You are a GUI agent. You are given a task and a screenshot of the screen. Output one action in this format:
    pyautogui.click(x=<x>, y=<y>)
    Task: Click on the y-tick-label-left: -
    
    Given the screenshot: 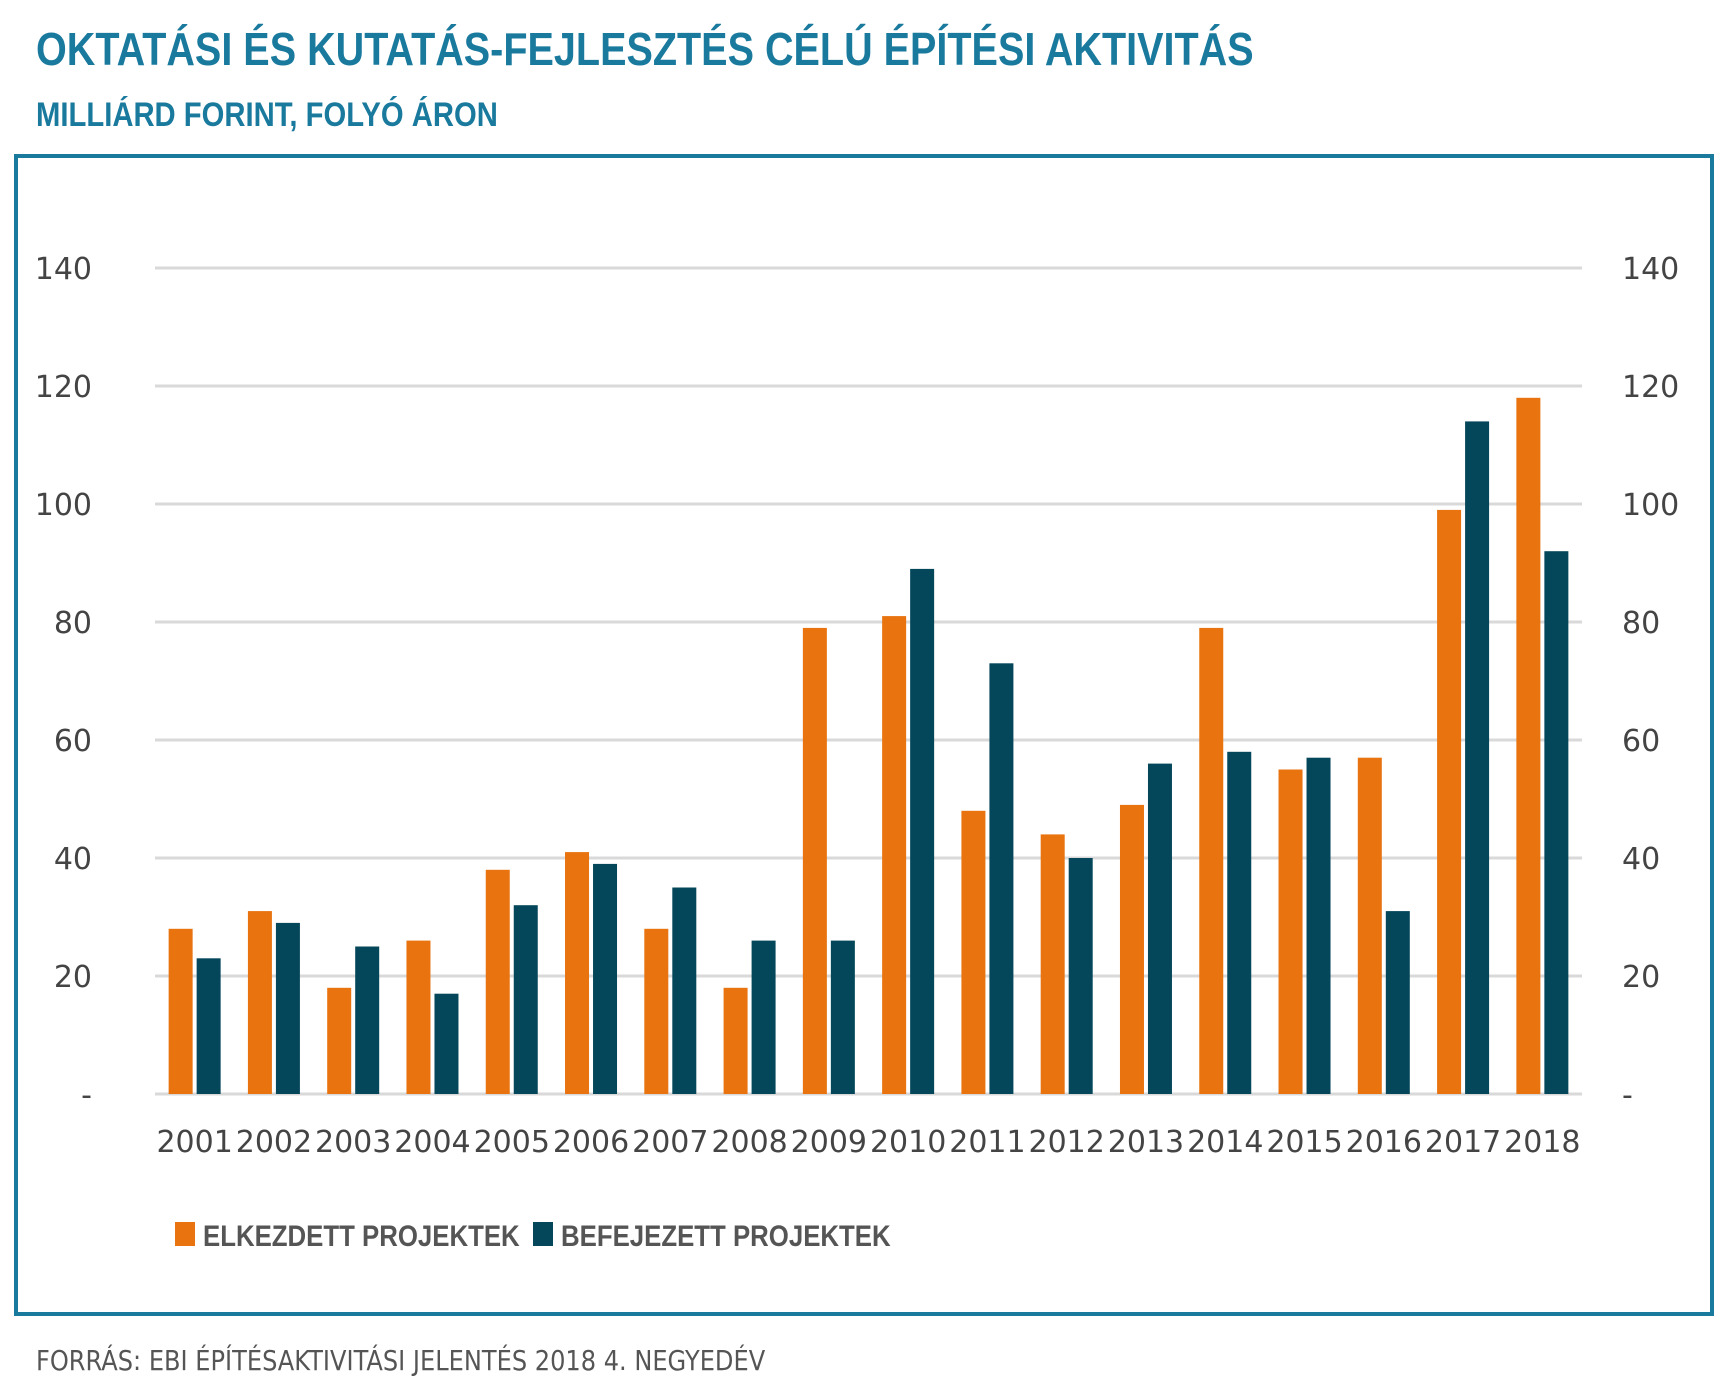 What is the action you would take?
    pyautogui.click(x=86, y=1095)
    